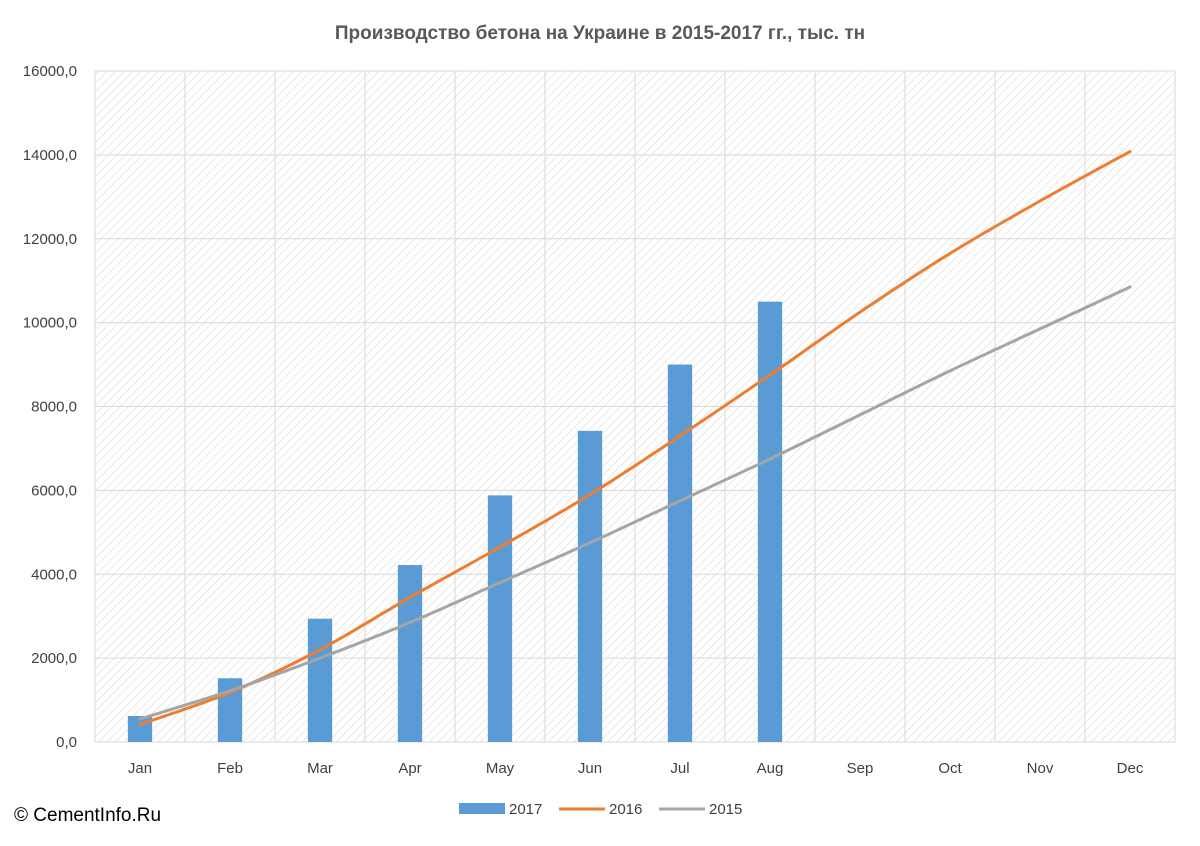  Describe the element at coordinates (590, 768) in the screenshot. I see `x-tick-label: Jun` at that location.